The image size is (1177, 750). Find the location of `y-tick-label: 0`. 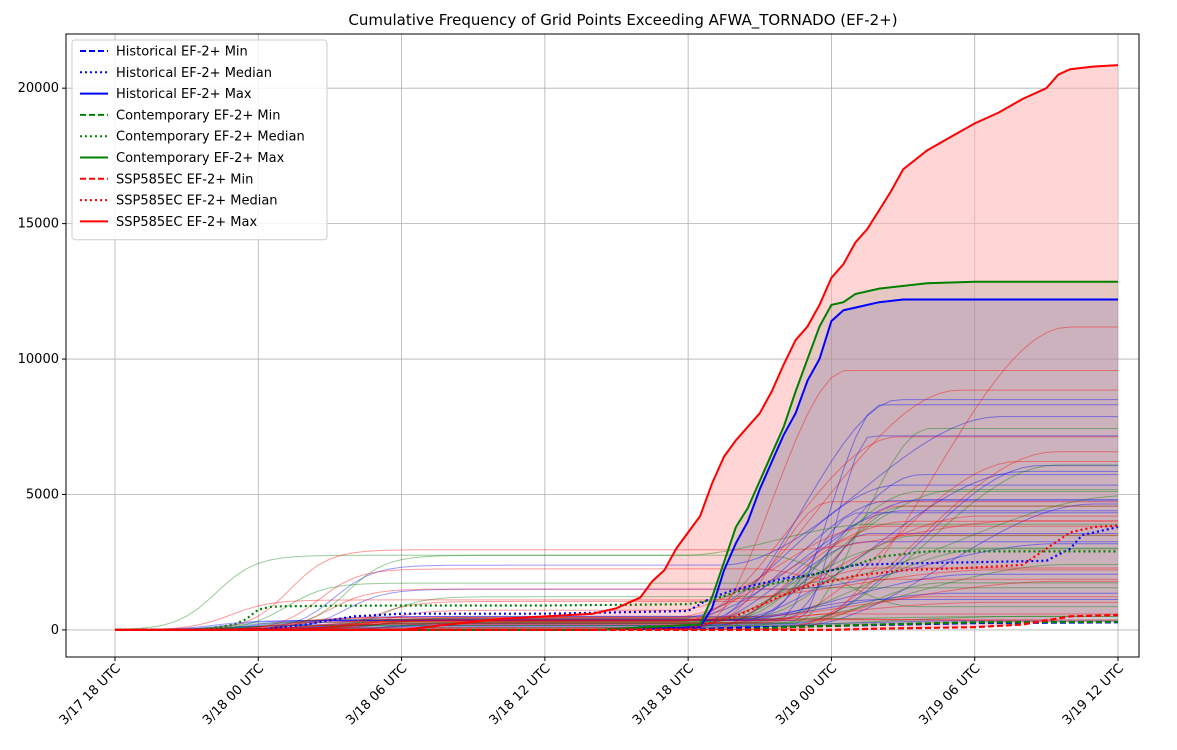

y-tick-label: 0 is located at coordinates (55, 630).